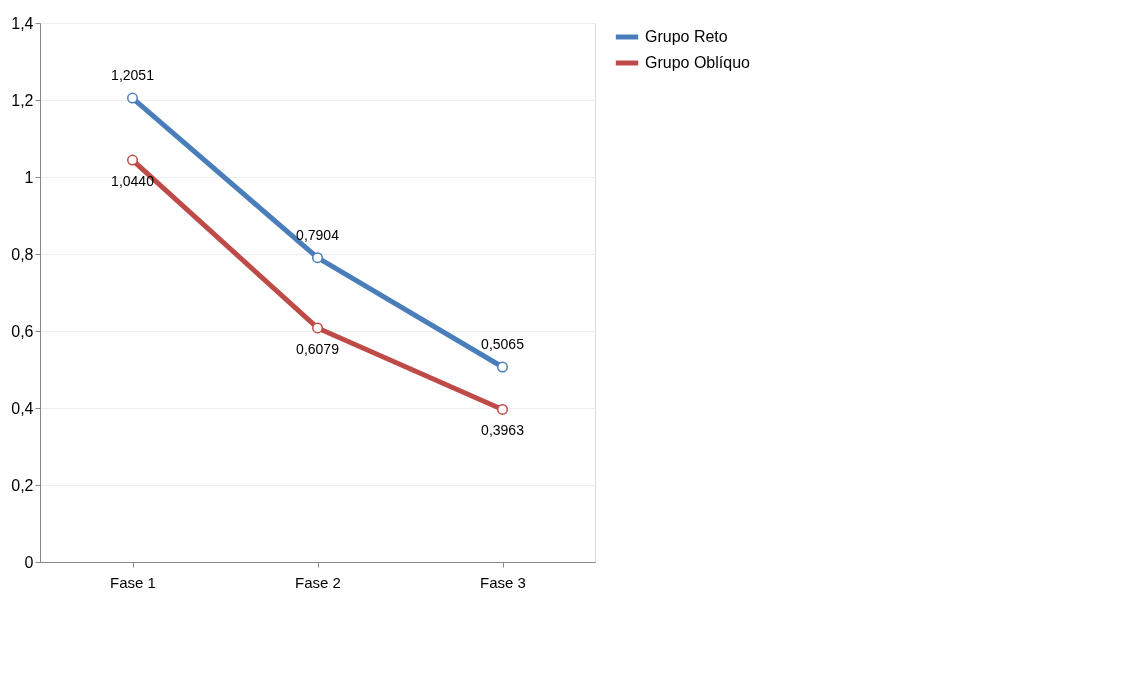 Image resolution: width=1131 pixels, height=696 pixels. Describe the element at coordinates (22, 485) in the screenshot. I see `y-tick-label: 0,2` at that location.